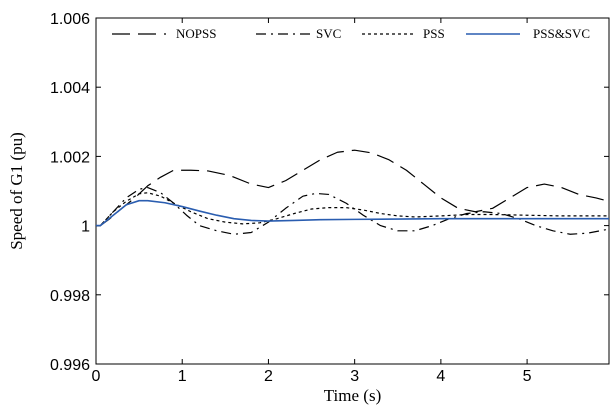  What do you see at coordinates (351, 33) in the screenshot?
I see `legend: NOPSS SVC PSS PSS&SVC` at bounding box center [351, 33].